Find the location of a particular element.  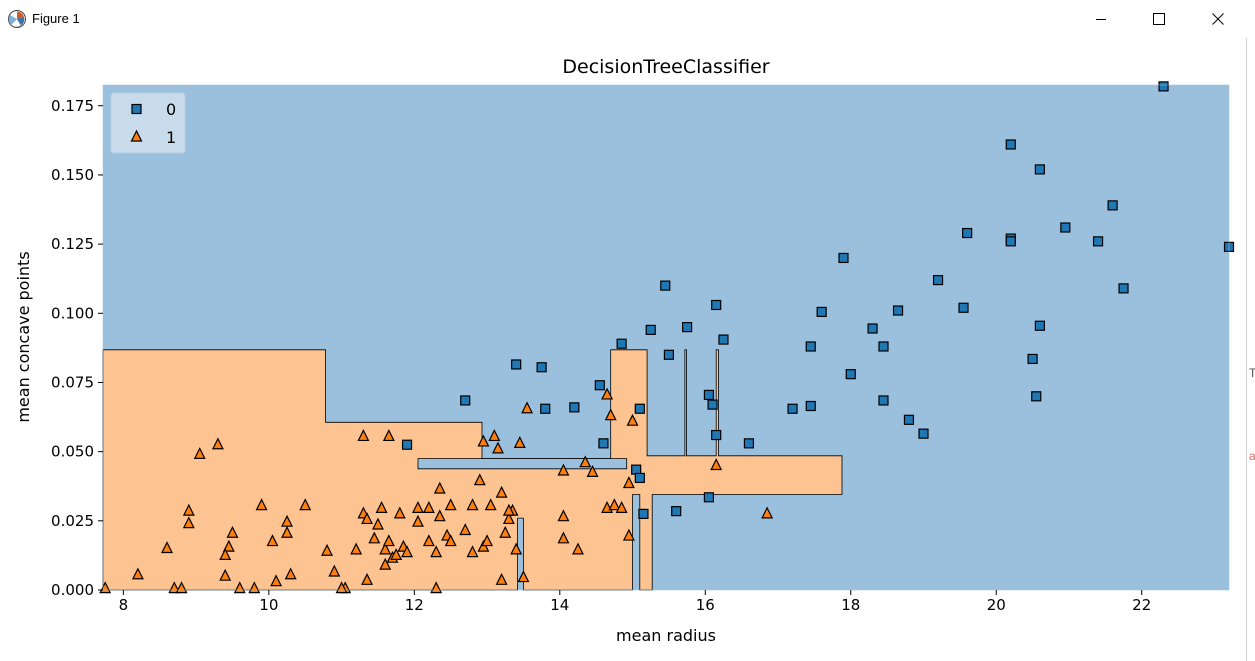

close-icon is located at coordinates (1218, 19).